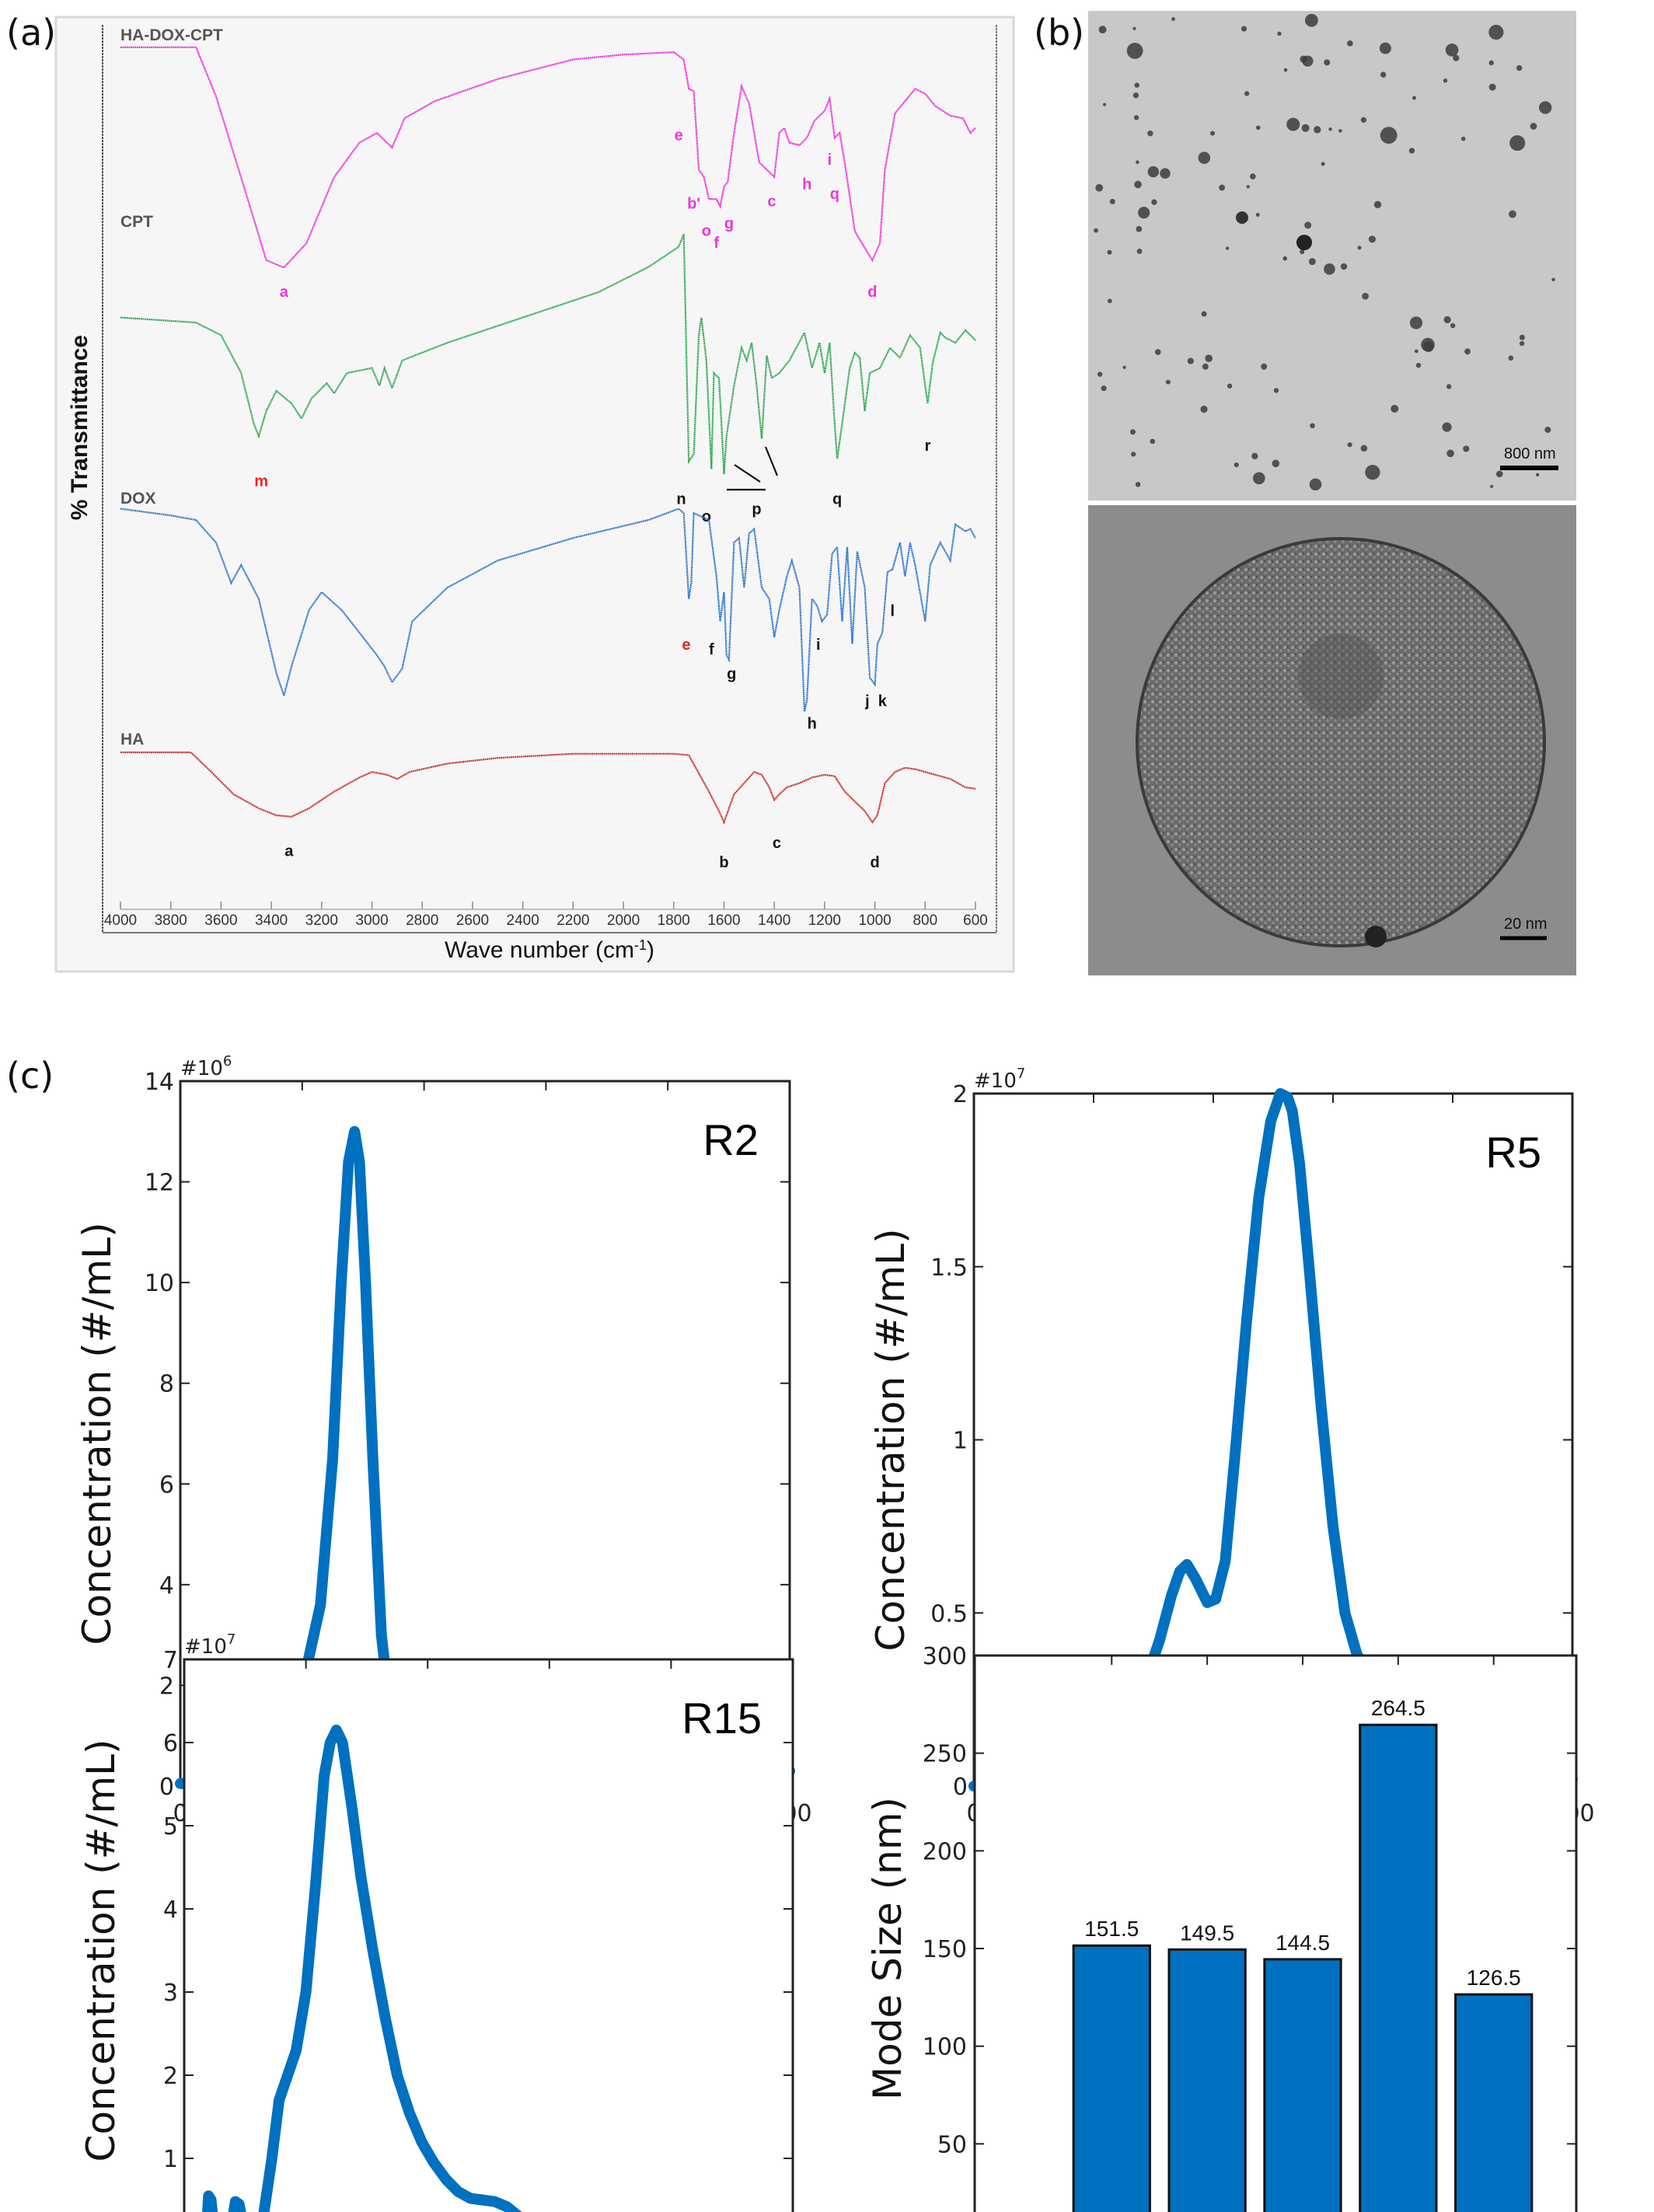 The height and width of the screenshot is (2212, 1654). Describe the element at coordinates (271, 921) in the screenshot. I see `ftir-x-tick-label: 3400` at that location.